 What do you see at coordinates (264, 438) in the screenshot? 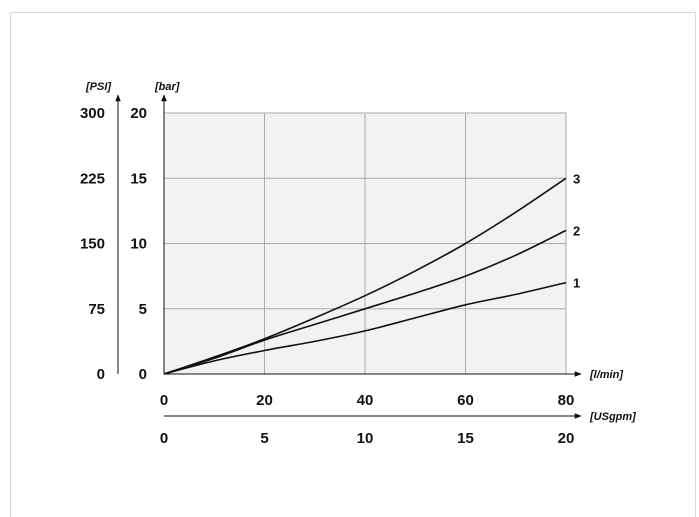
I see `x-tick-label-usgpm: 5` at bounding box center [264, 438].